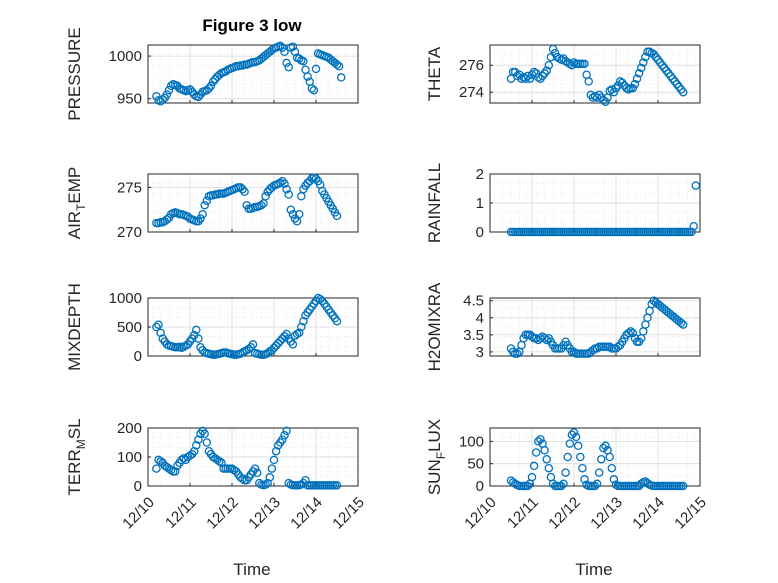  I want to click on y-tick-label: 3, so click(480, 352).